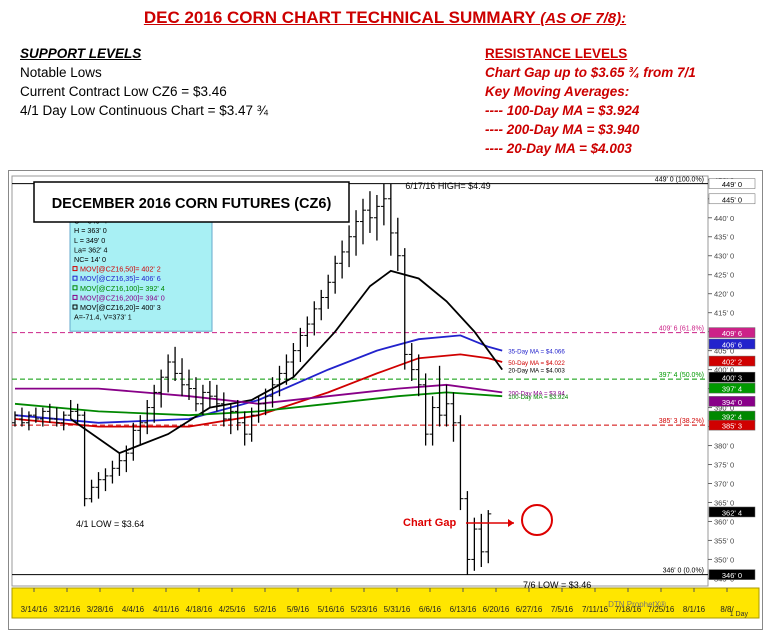 This screenshot has height=636, width=770. What do you see at coordinates (120, 269) in the screenshot?
I see `legend-entry: MOV[@CZ16,50]= 402' 2` at bounding box center [120, 269].